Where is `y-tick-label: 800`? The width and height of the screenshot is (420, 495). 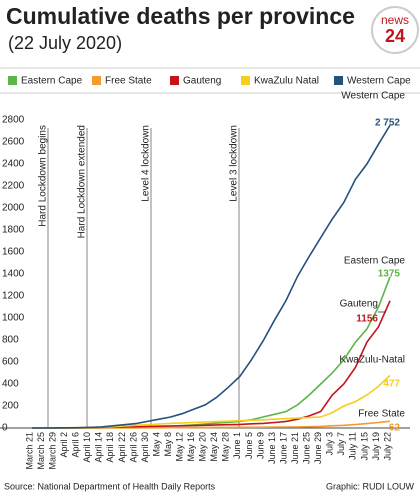
y-tick-label: 800 is located at coordinates (10, 340).